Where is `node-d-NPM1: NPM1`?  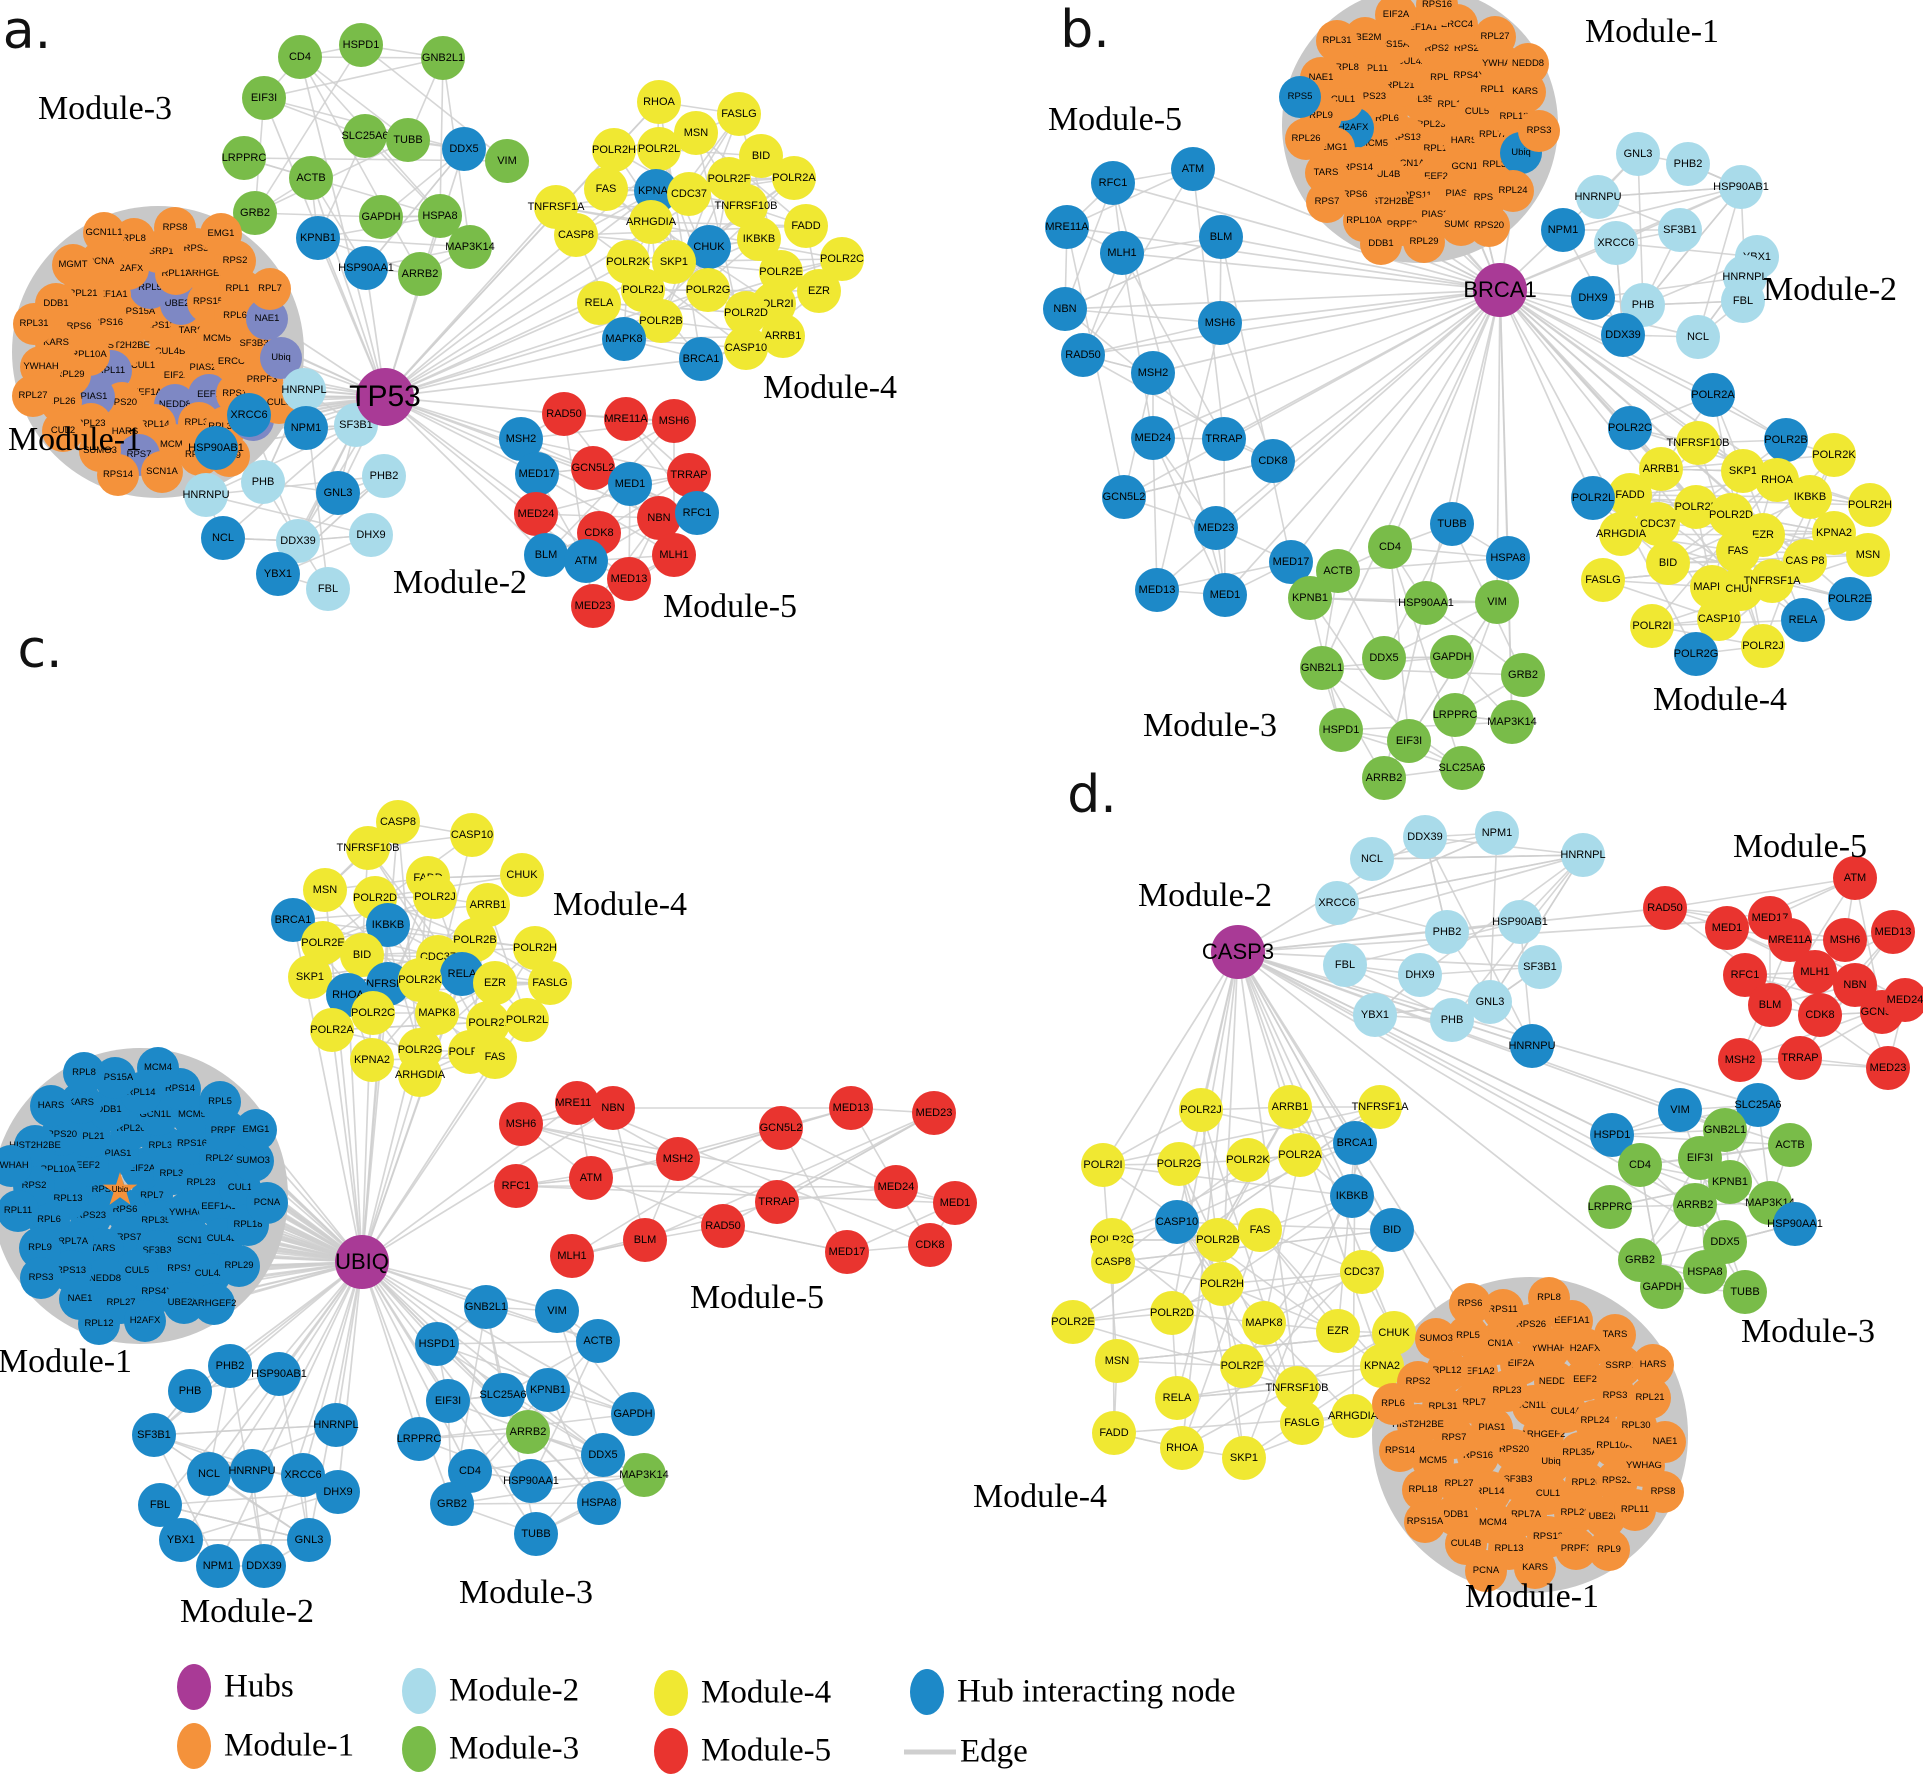 node-d-NPM1: NPM1 is located at coordinates (1497, 833).